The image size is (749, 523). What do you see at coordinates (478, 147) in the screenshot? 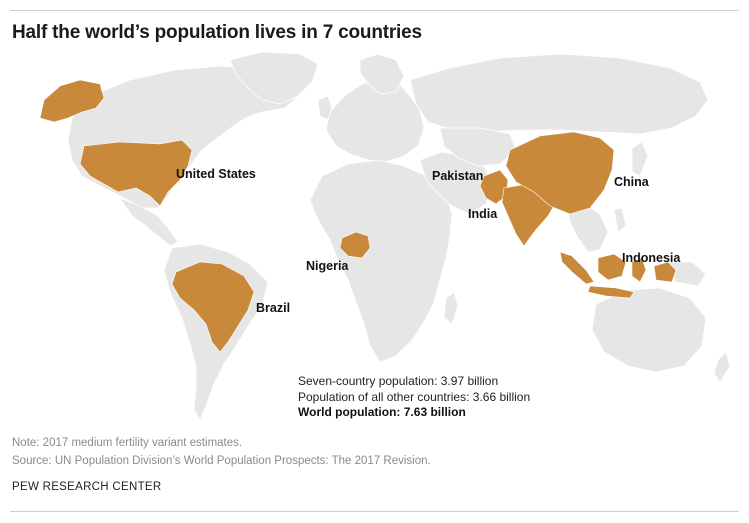
I see `land-central-asia` at bounding box center [478, 147].